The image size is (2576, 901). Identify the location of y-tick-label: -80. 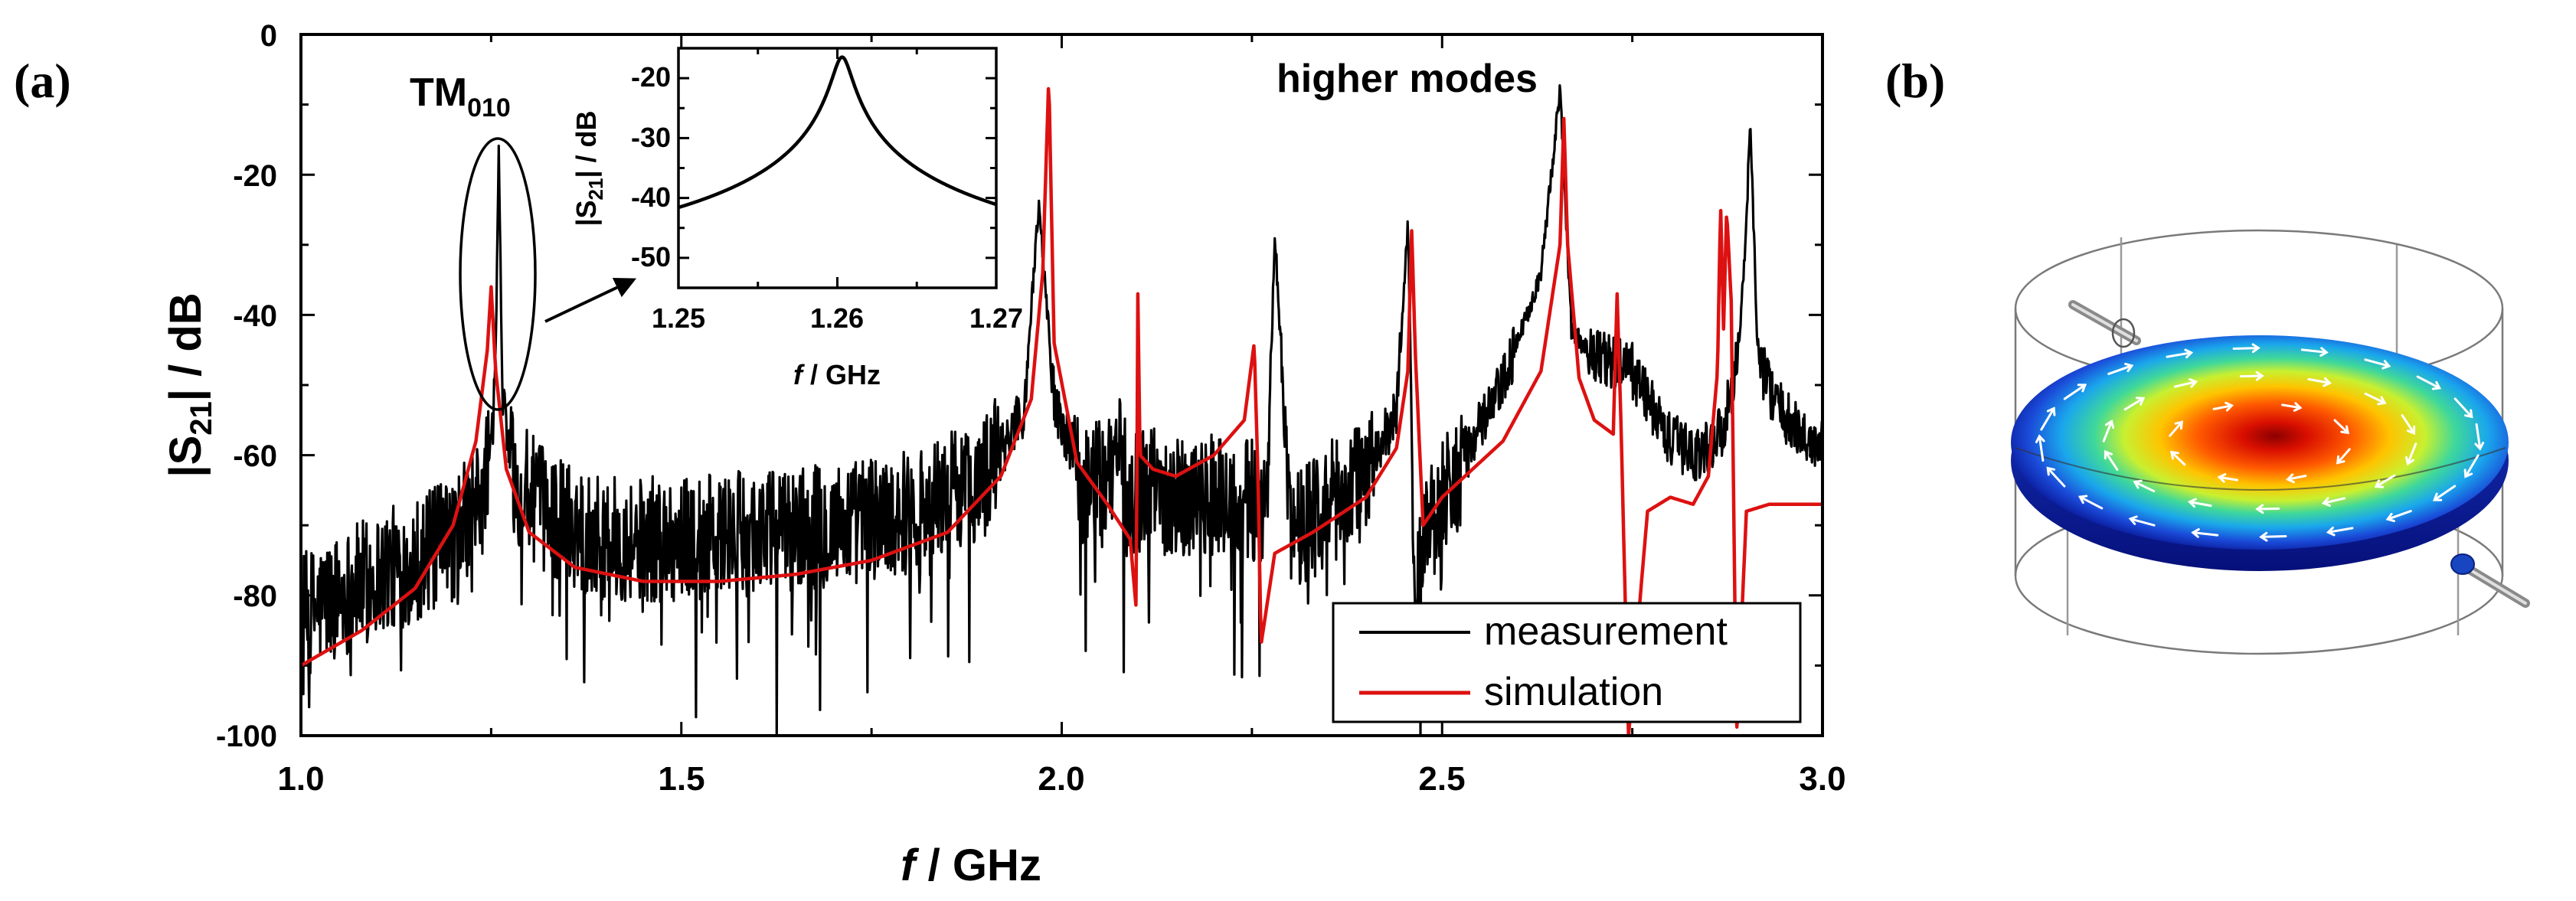
(255, 596).